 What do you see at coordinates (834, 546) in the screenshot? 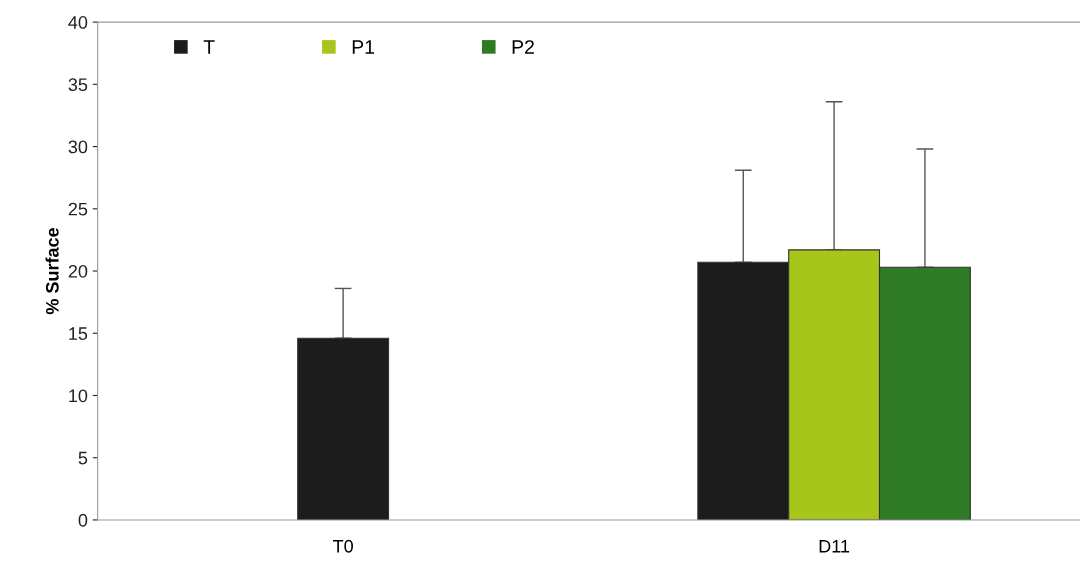
I see `x-tick-label: D11` at bounding box center [834, 546].